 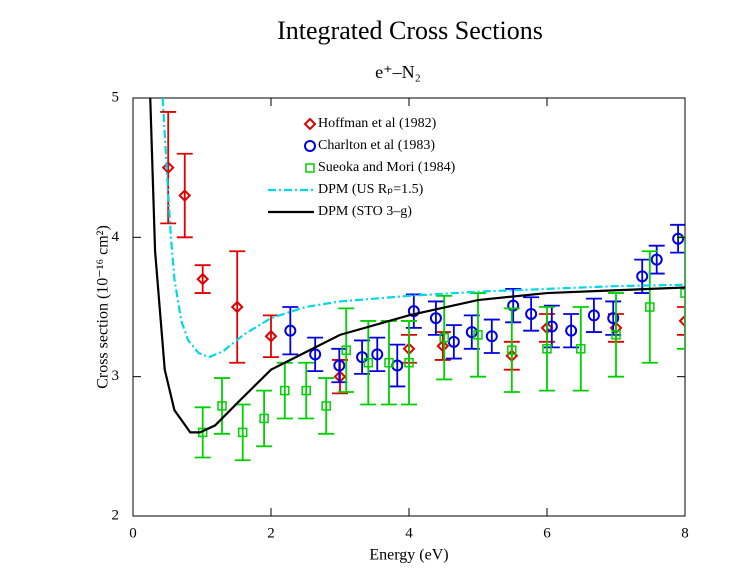 I want to click on y-tick-label: 3, so click(x=116, y=376).